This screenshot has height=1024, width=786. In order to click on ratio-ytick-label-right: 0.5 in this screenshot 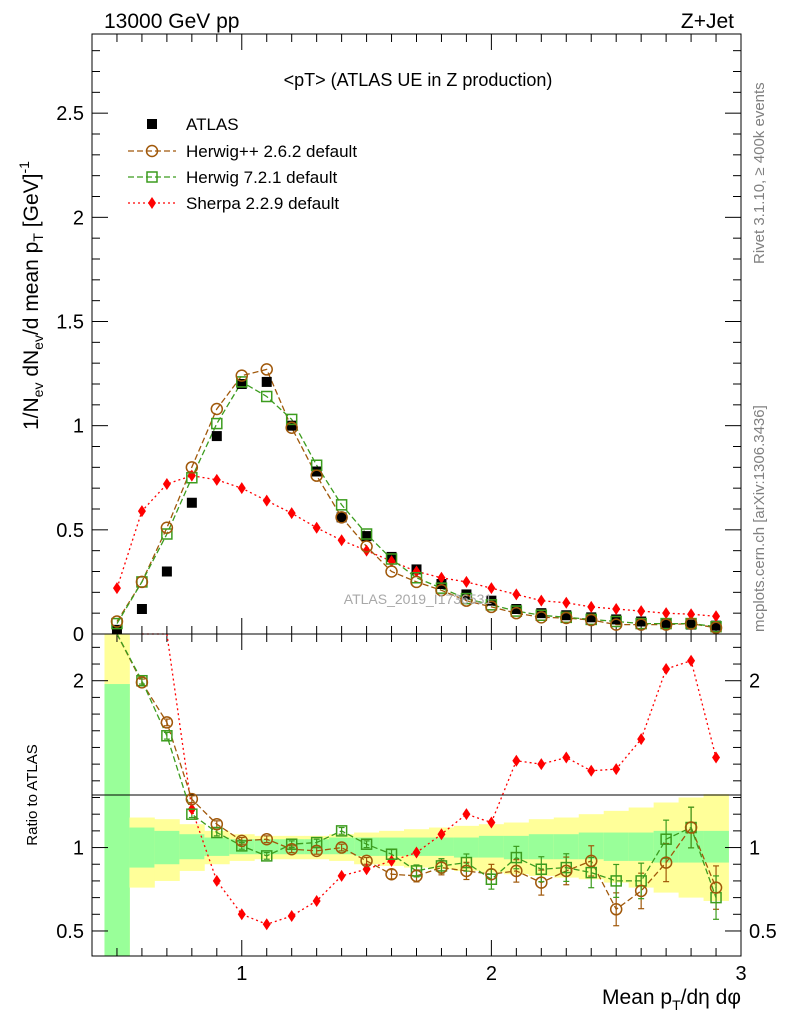, I will do `click(763, 932)`.